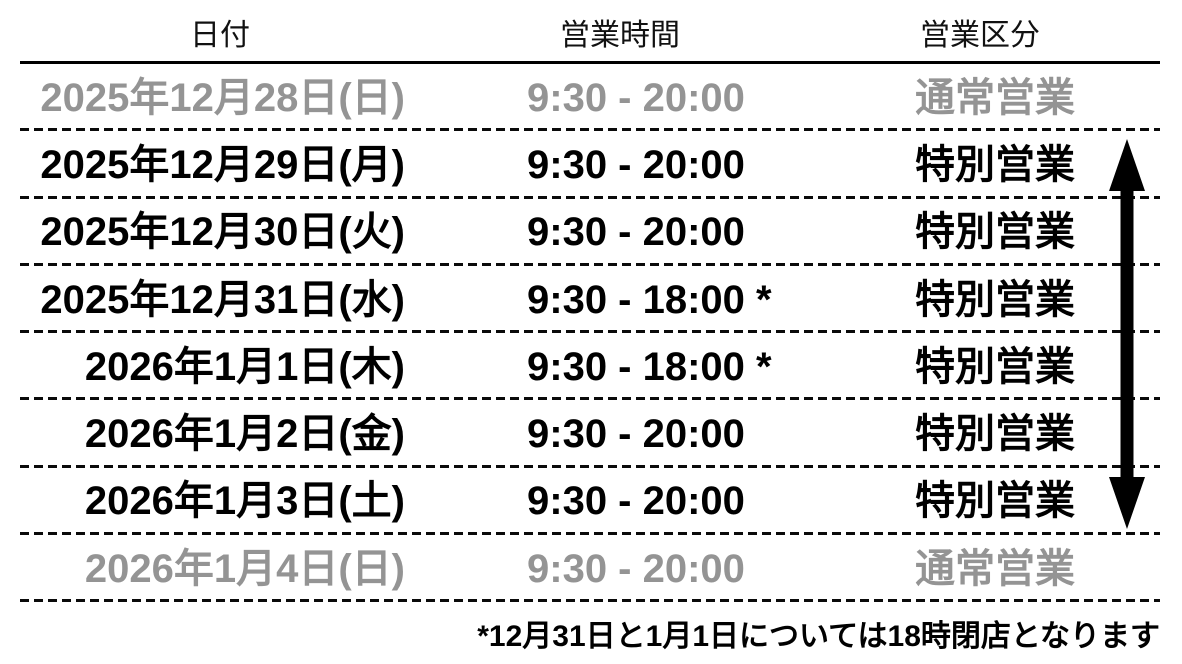 This screenshot has height=664, width=1182. I want to click on header-date: 日付, so click(220, 35).